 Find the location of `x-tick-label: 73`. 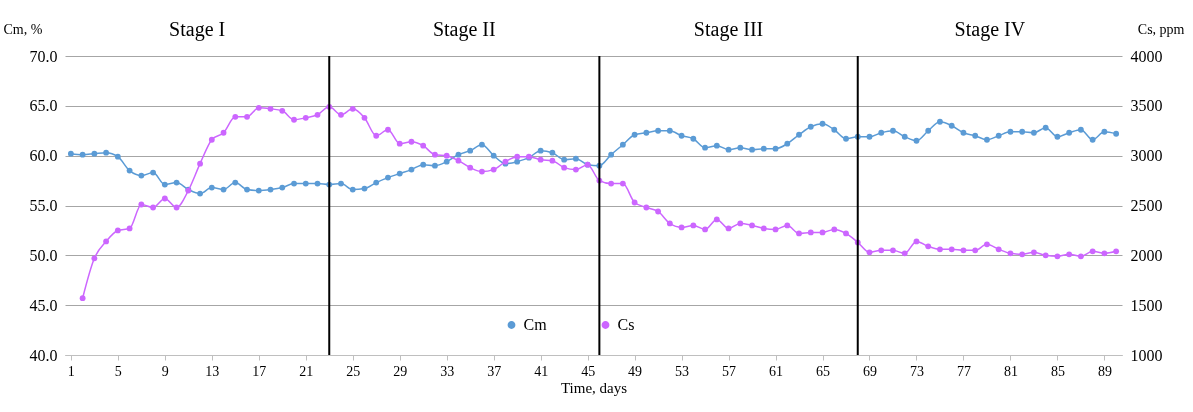

x-tick-label: 73 is located at coordinates (916, 371).